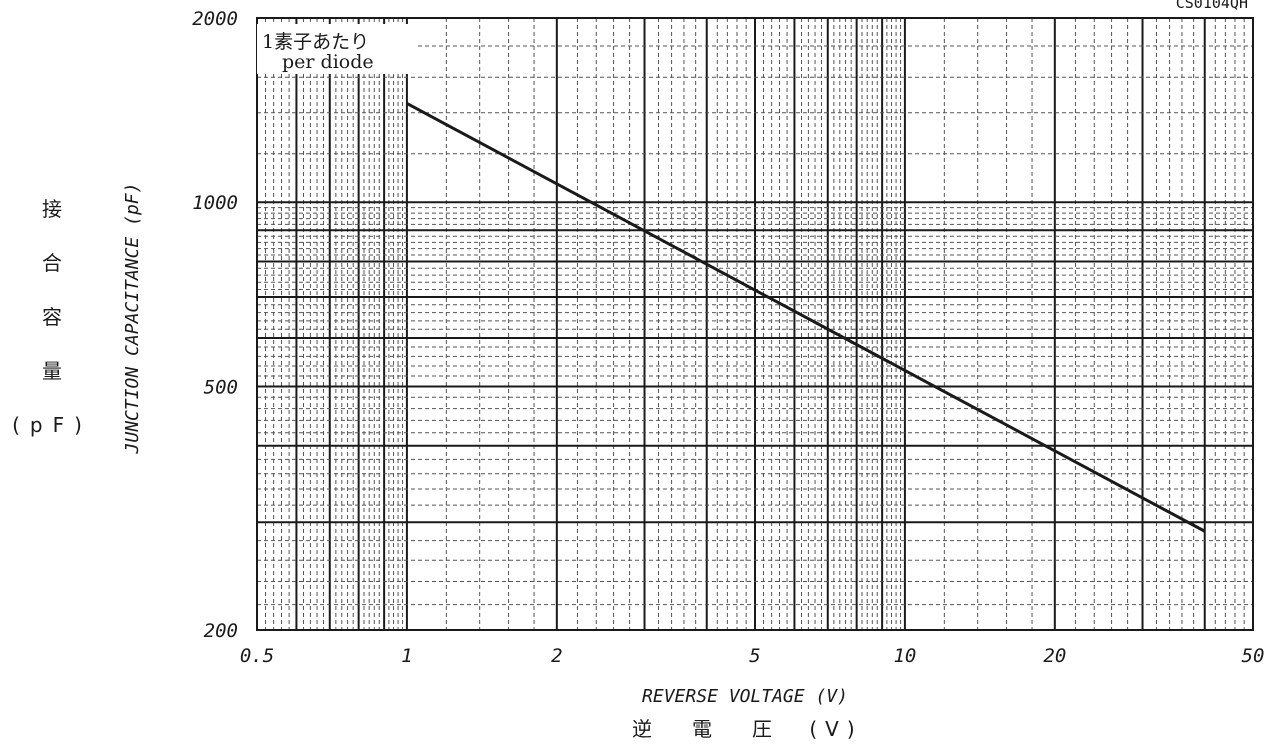 The image size is (1285, 747). What do you see at coordinates (1054, 656) in the screenshot?
I see `x-tick-label: 20` at bounding box center [1054, 656].